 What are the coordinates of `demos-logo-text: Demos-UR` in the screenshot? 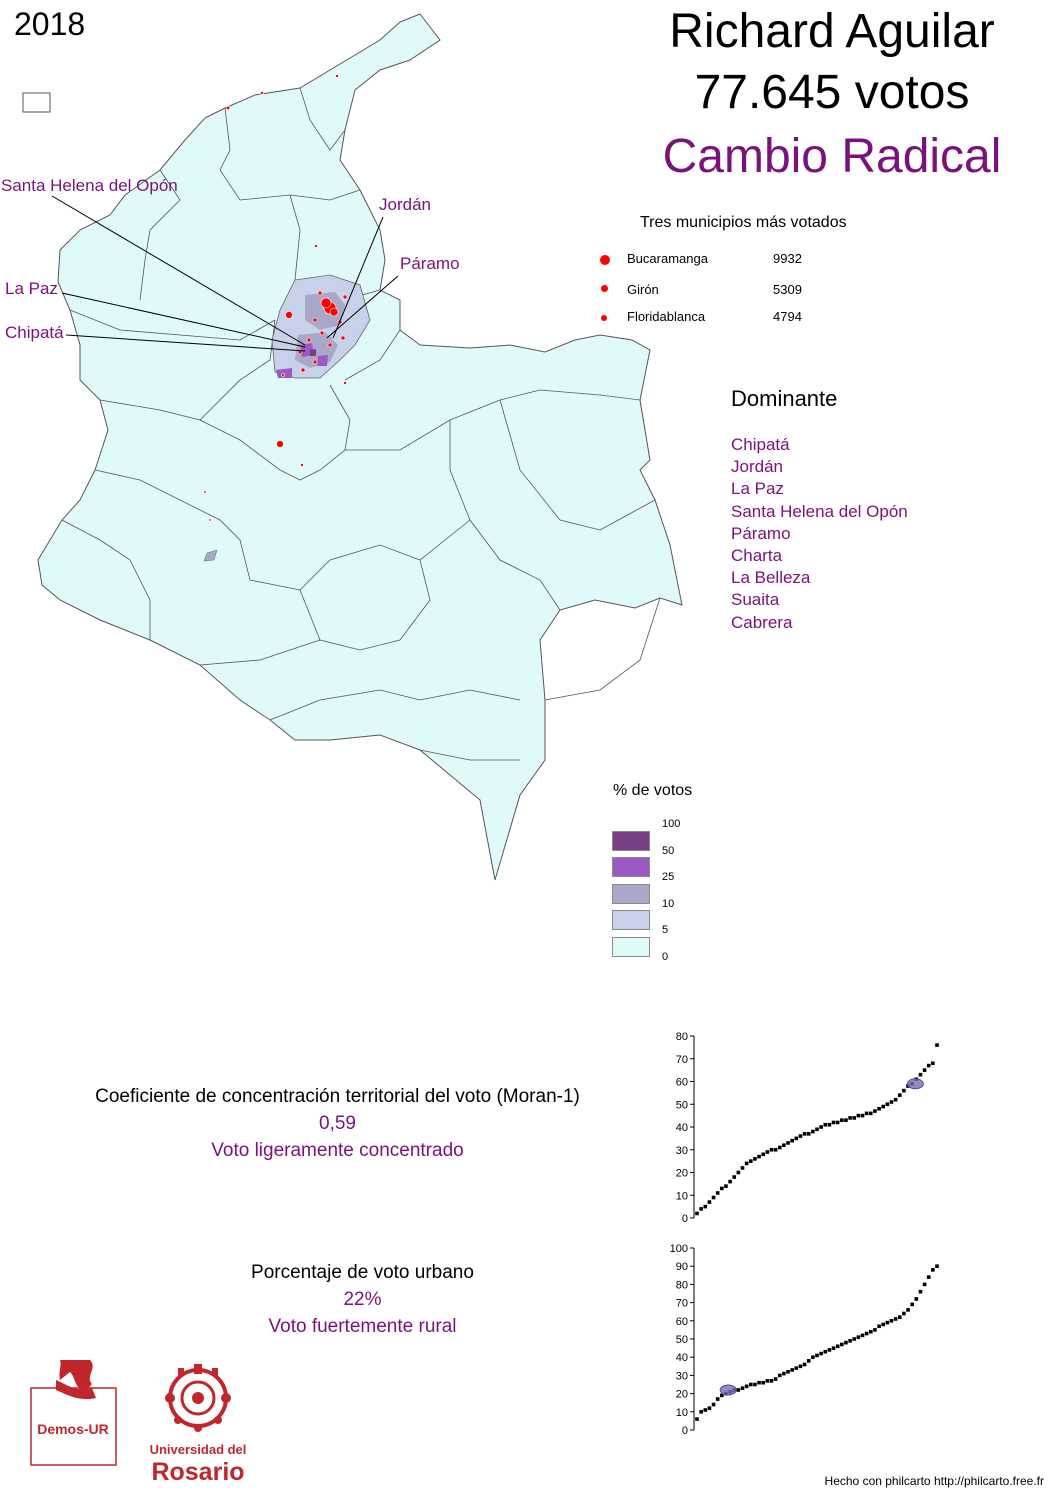 It's located at (73, 1429).